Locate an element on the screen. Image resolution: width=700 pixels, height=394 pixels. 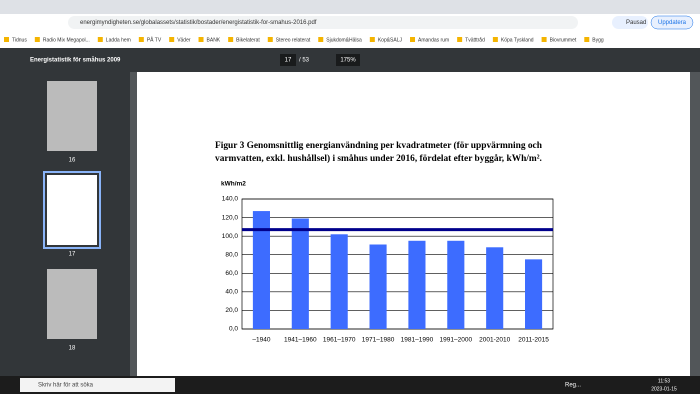
thumbnail-label: 16 is located at coordinates (72, 161).